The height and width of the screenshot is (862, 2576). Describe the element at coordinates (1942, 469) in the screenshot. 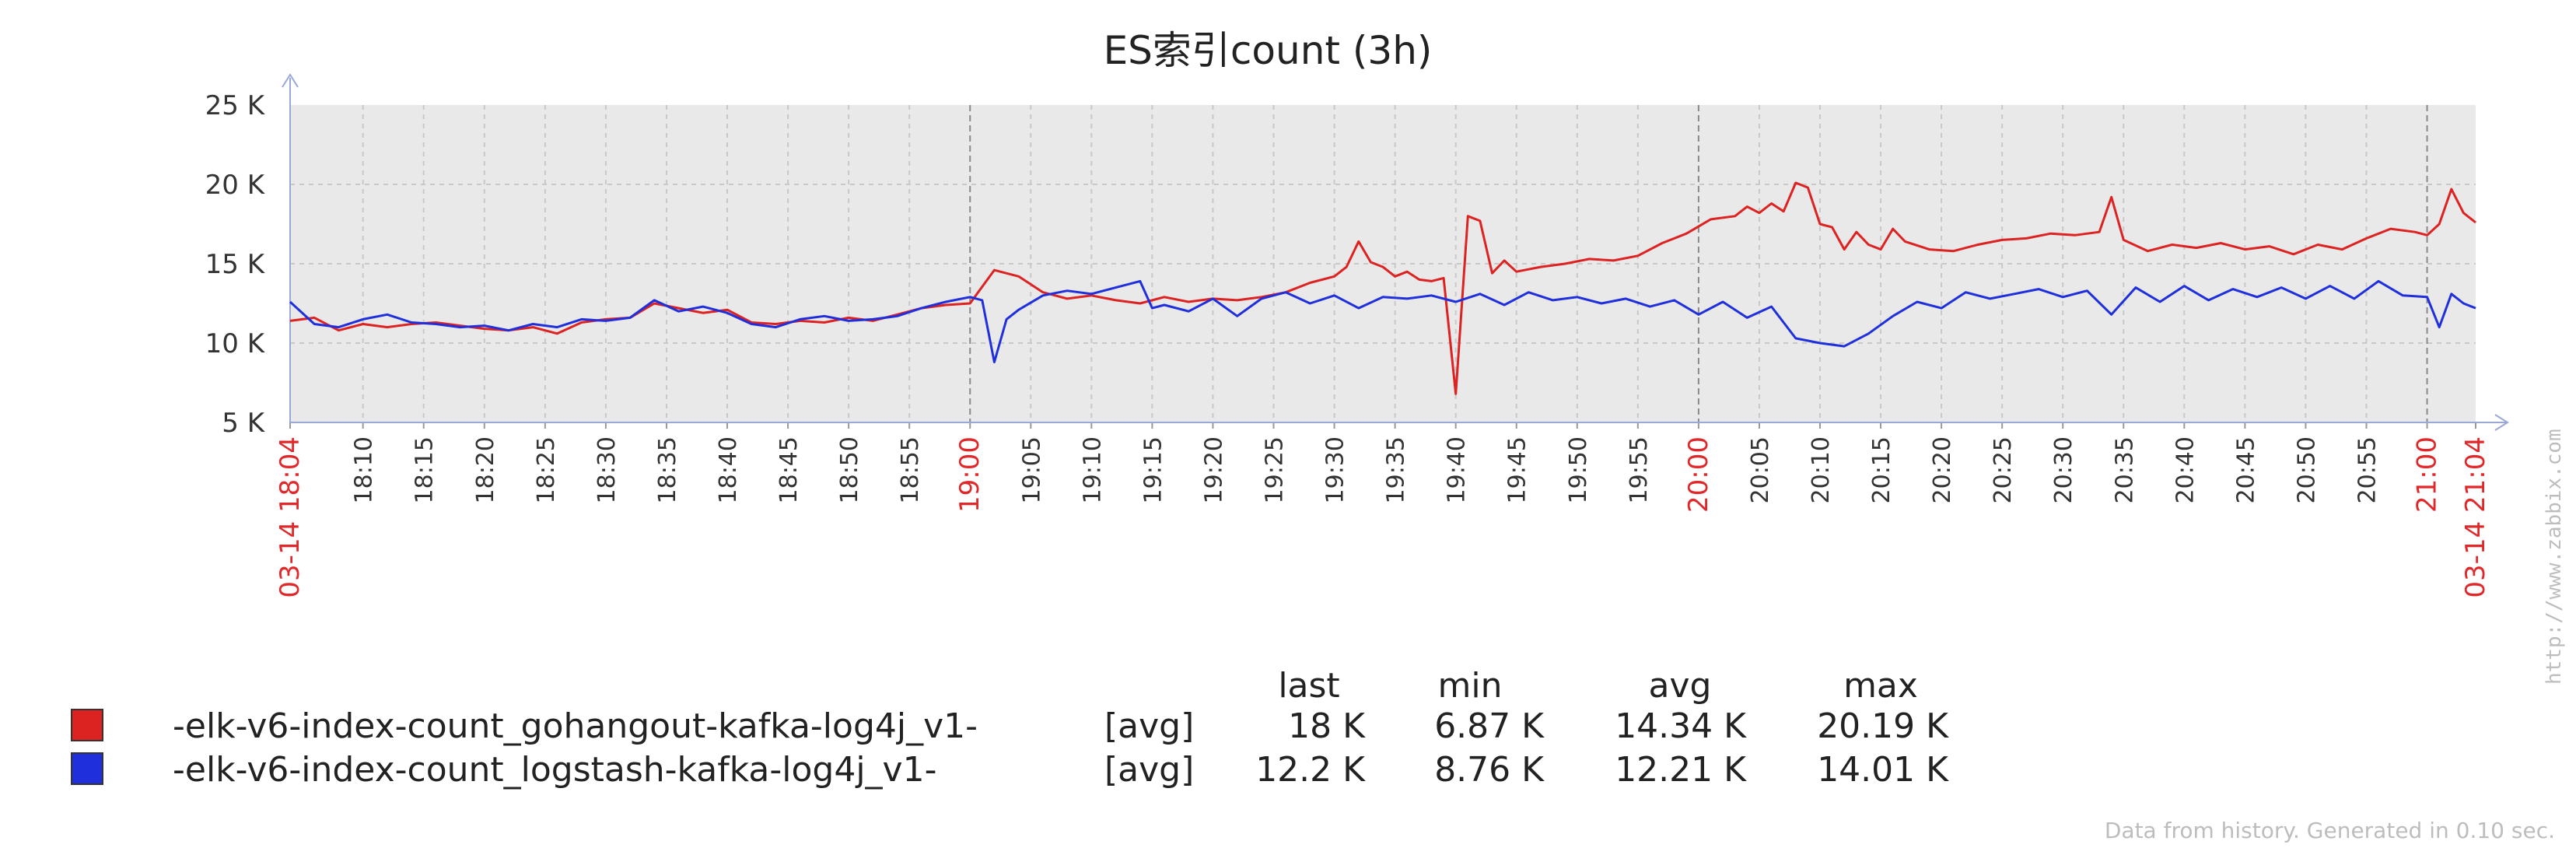

I see `x-tick-label: 20:20` at that location.